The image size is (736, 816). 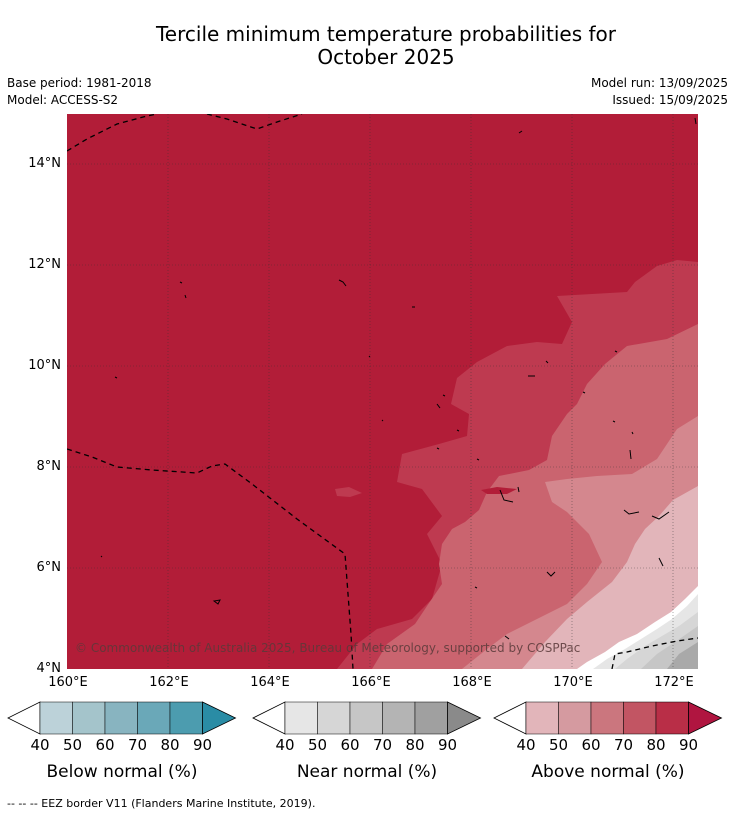 What do you see at coordinates (169, 682) in the screenshot?
I see `lon-tick-label: 162°E` at bounding box center [169, 682].